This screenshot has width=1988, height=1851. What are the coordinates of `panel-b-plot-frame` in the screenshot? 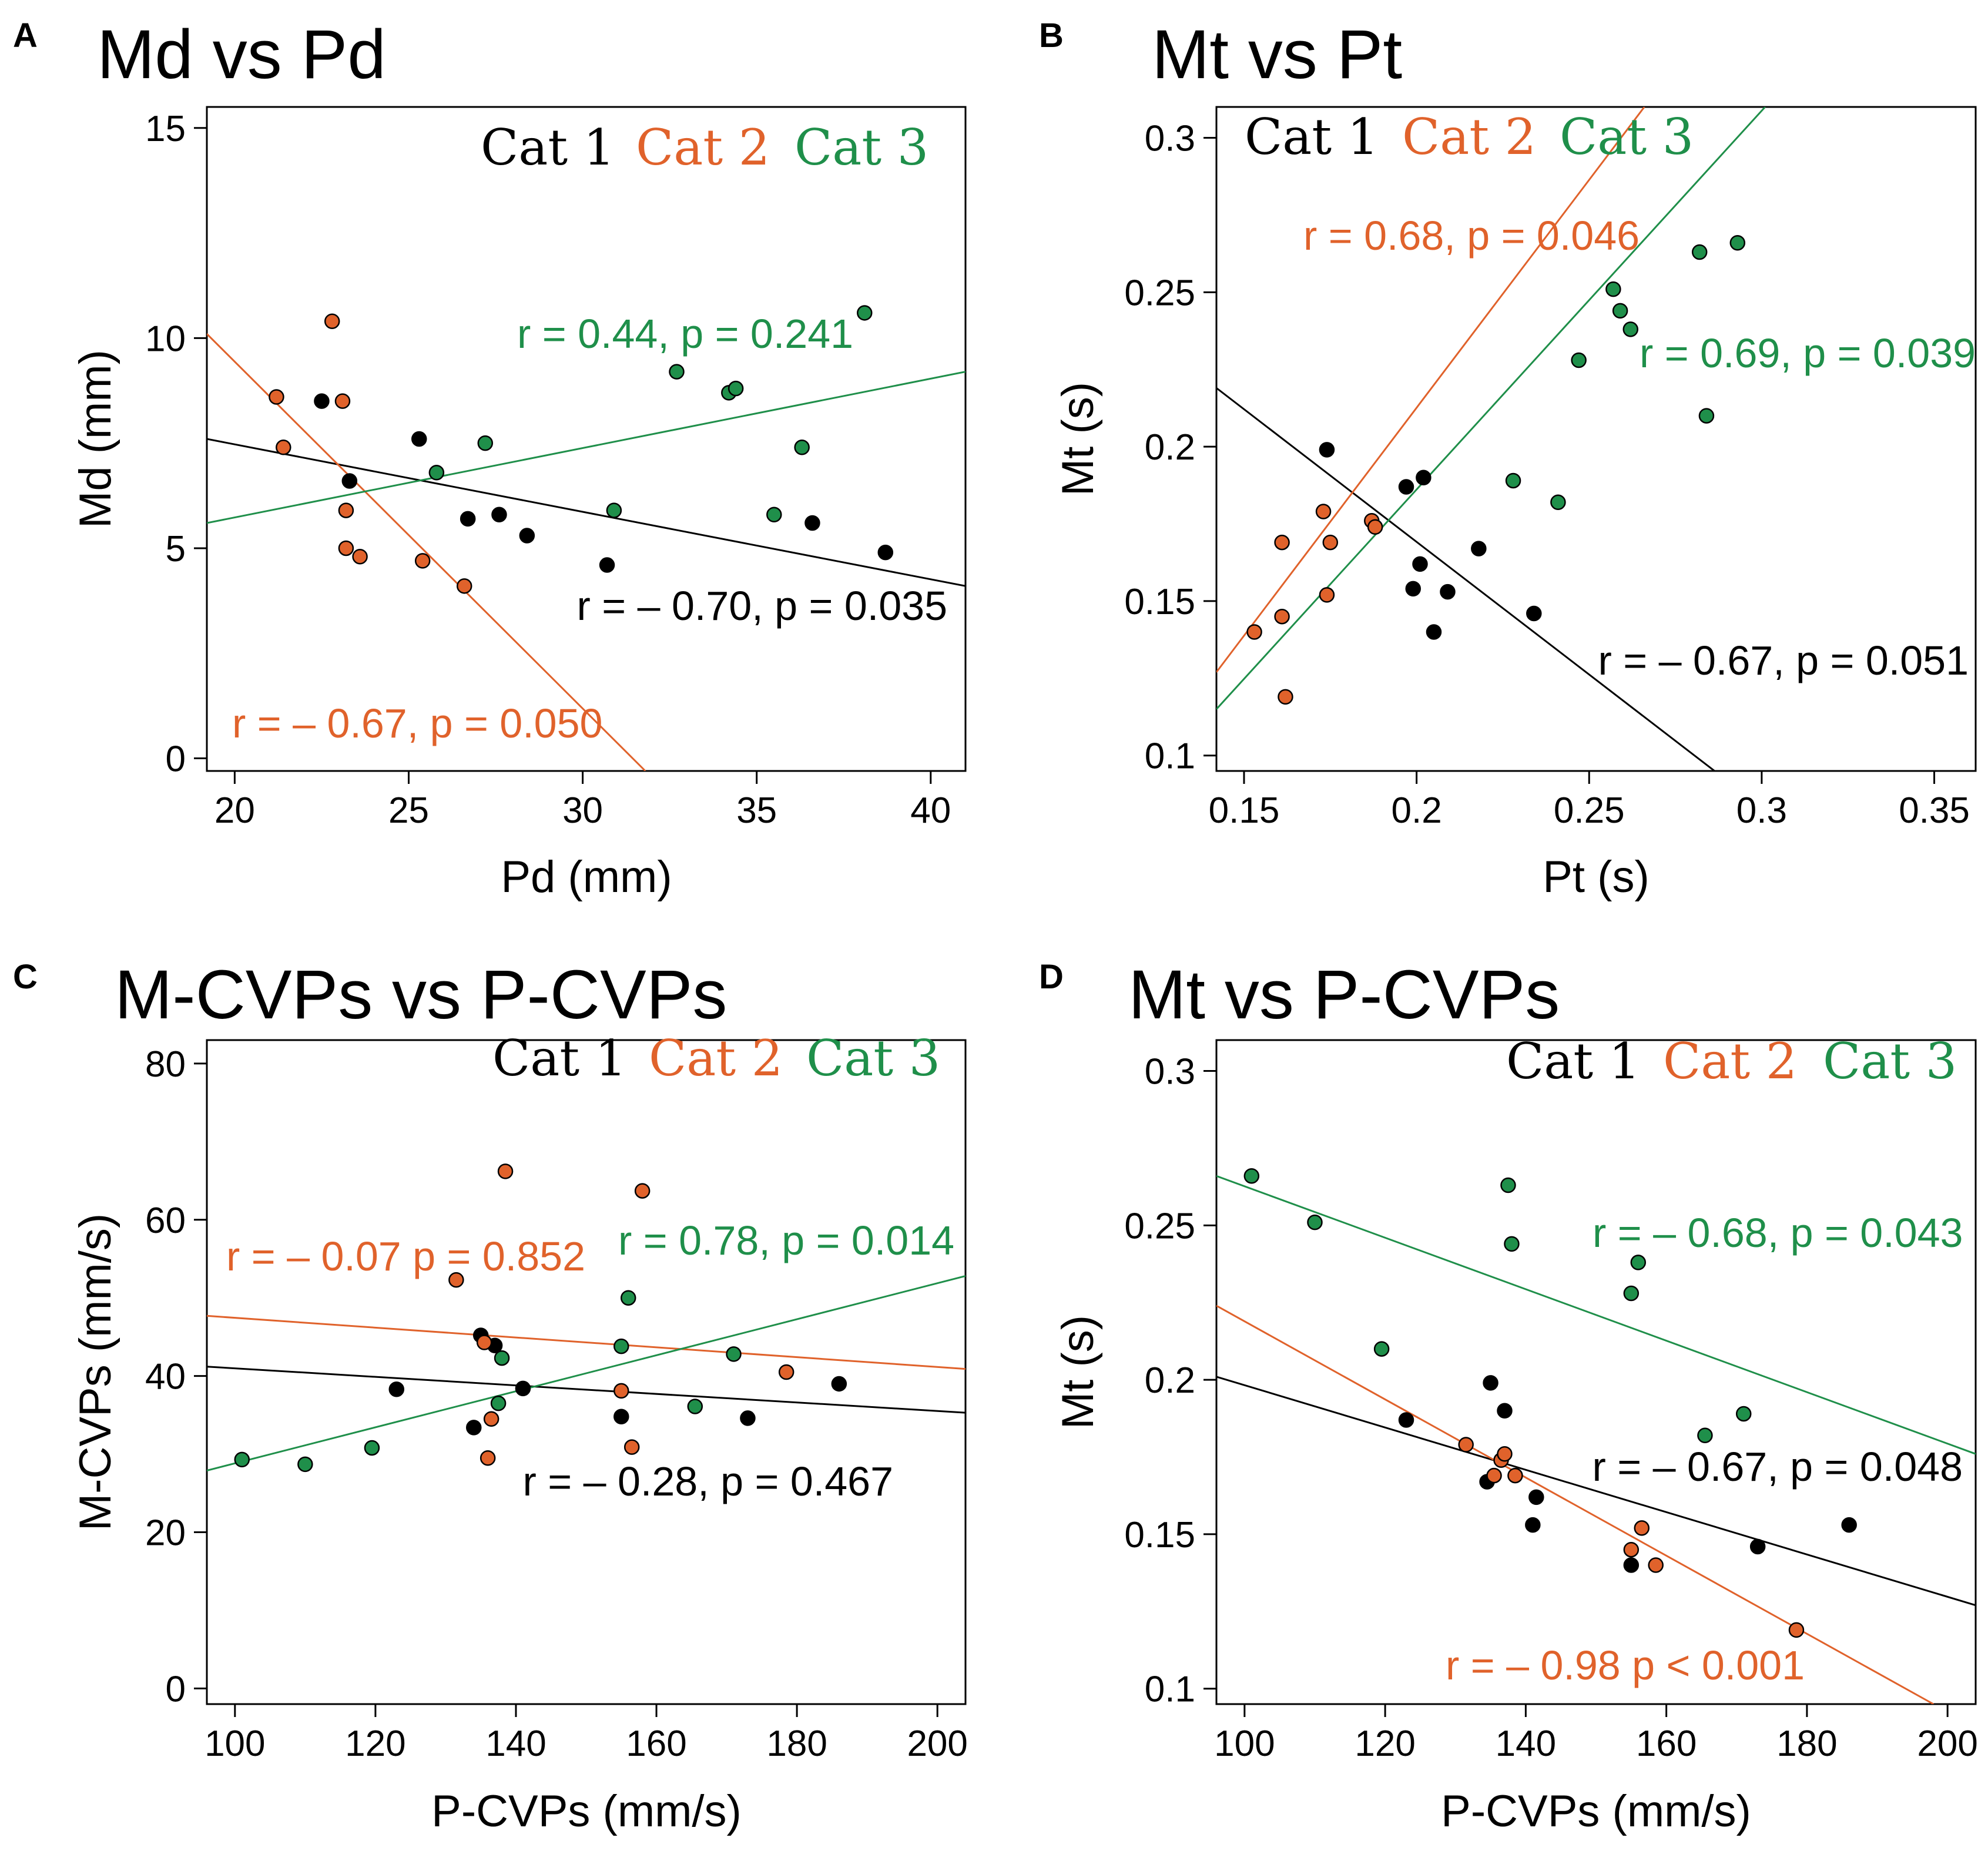 It's located at (1596, 439).